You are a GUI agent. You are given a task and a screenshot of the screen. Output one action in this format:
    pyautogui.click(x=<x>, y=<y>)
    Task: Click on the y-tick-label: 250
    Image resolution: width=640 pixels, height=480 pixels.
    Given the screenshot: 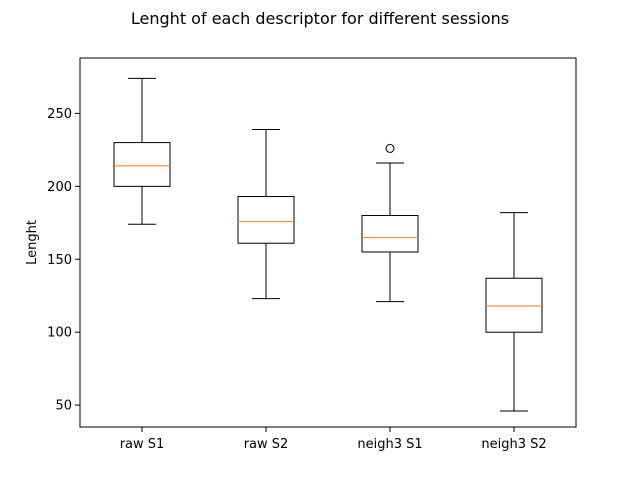 What is the action you would take?
    pyautogui.click(x=59, y=114)
    